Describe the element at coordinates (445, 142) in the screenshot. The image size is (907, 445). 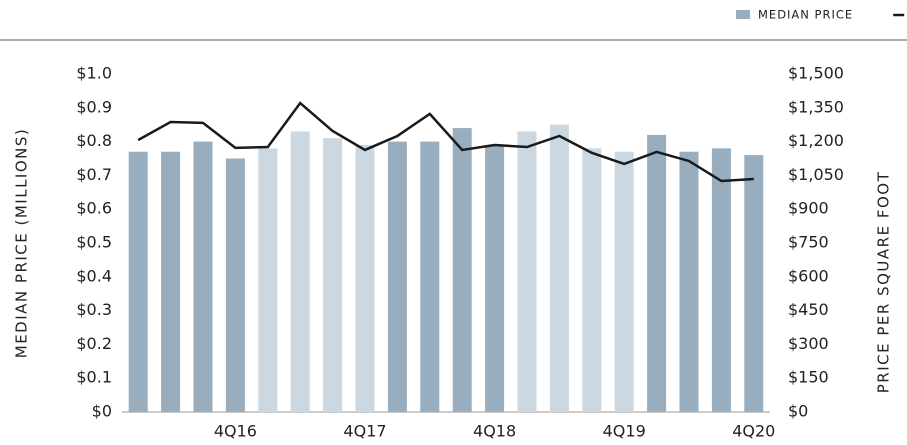
I see `ppsf-line` at that location.